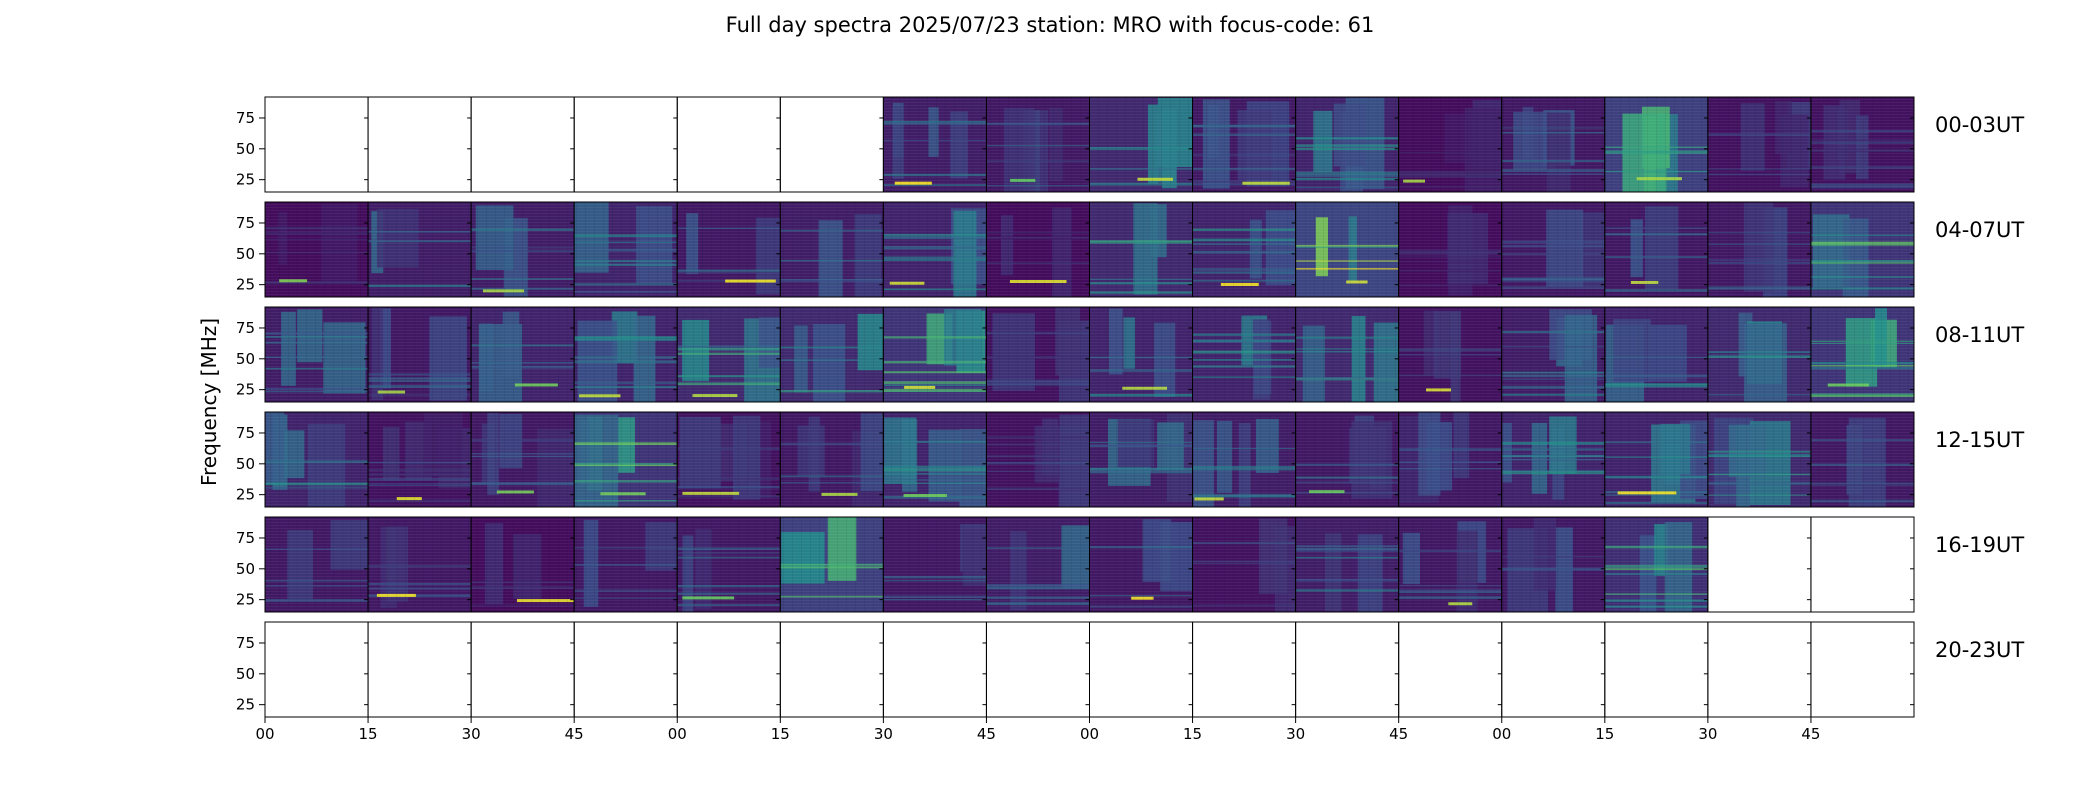 This screenshot has height=800, width=2100. Describe the element at coordinates (1979, 440) in the screenshot. I see `row-label: 12-15UT` at that location.